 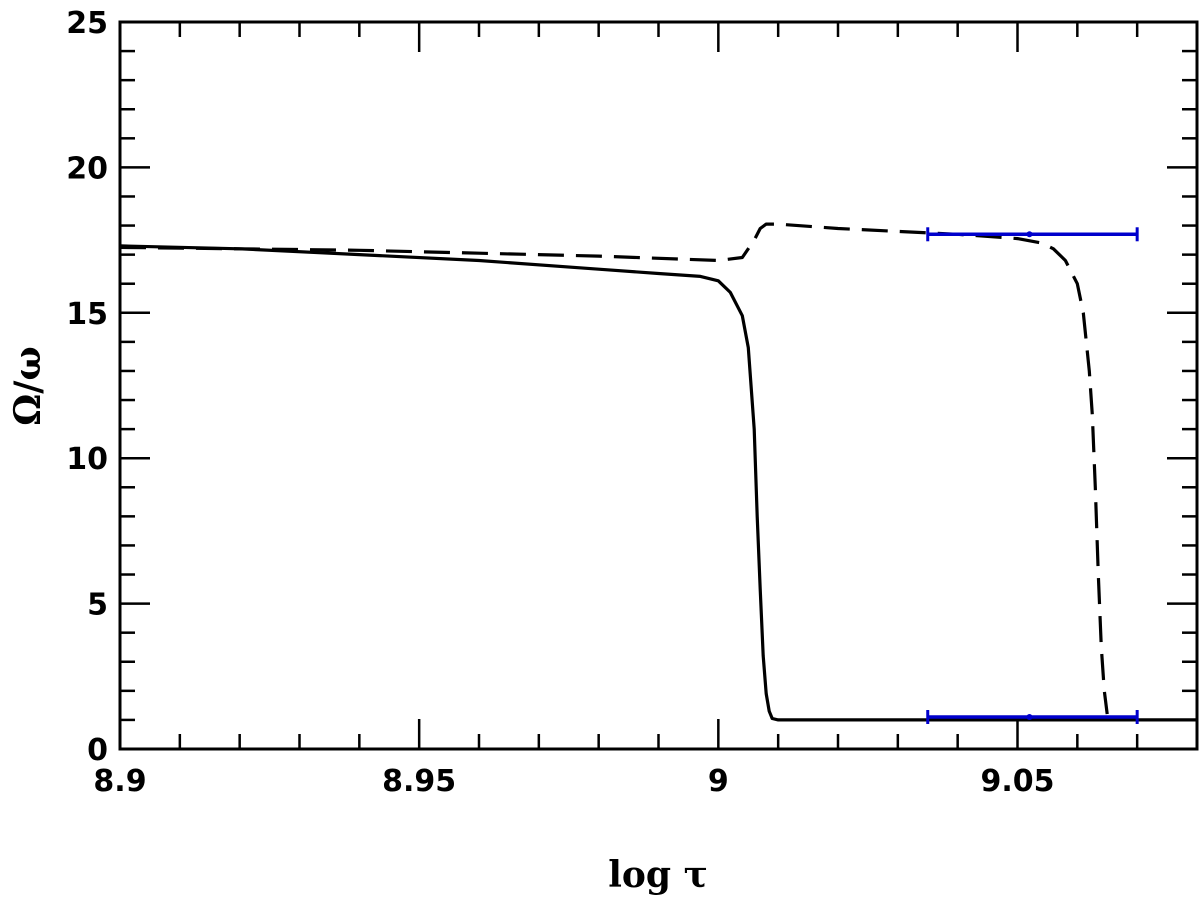 I want to click on y-tick-label: 15, so click(x=87, y=314).